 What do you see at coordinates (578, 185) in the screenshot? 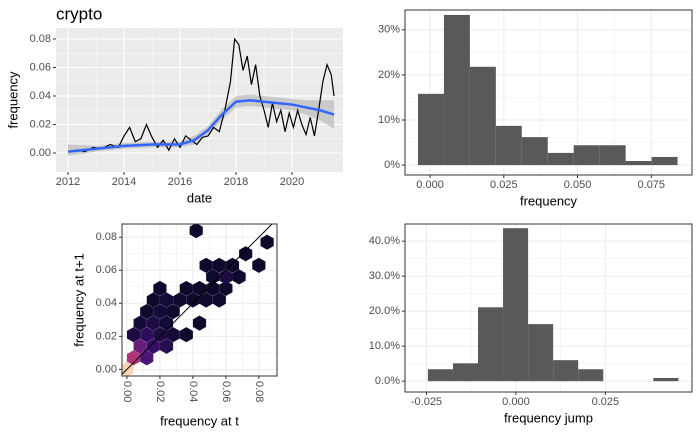
I see `x-tick-label: 0.050` at bounding box center [578, 185].